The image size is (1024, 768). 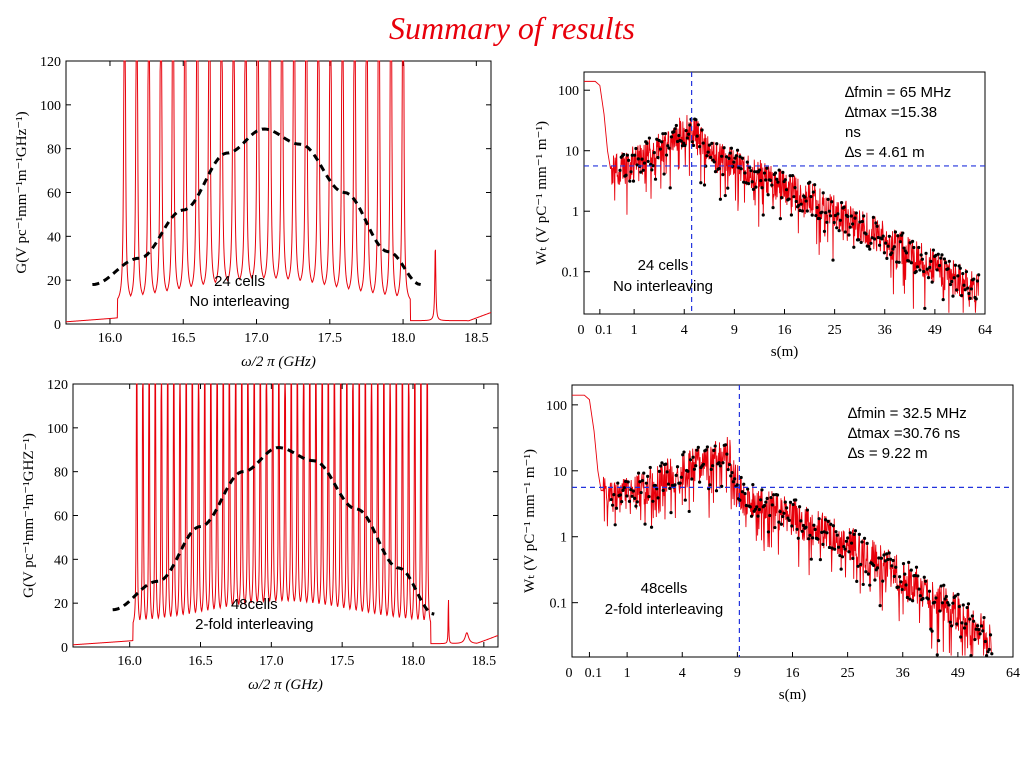 I want to click on y-tick-label: 0, so click(x=57, y=325).